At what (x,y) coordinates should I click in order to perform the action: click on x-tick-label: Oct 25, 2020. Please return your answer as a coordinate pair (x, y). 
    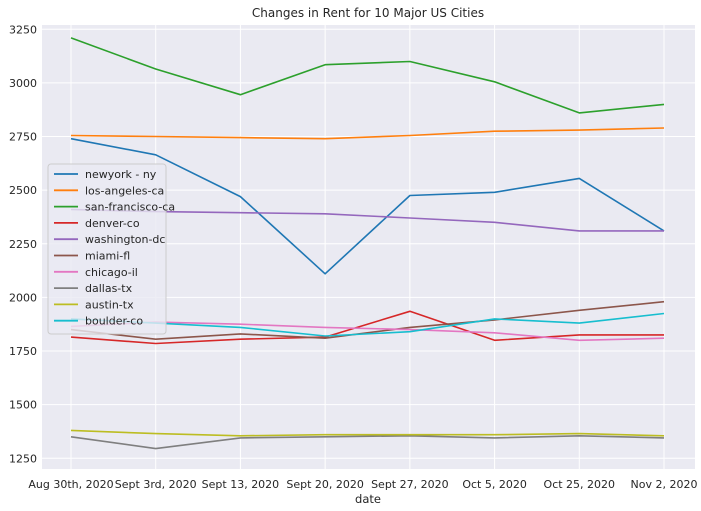
    Looking at the image, I should click on (580, 484).